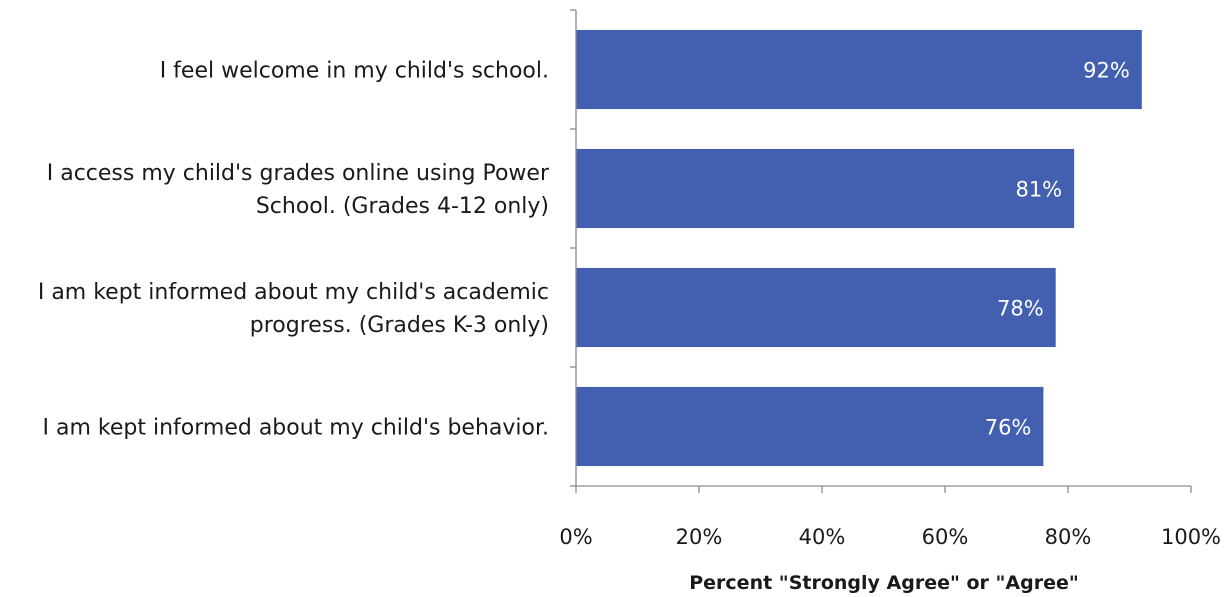 The height and width of the screenshot is (597, 1228). Describe the element at coordinates (699, 537) in the screenshot. I see `x-tick-label-1: 20%` at that location.